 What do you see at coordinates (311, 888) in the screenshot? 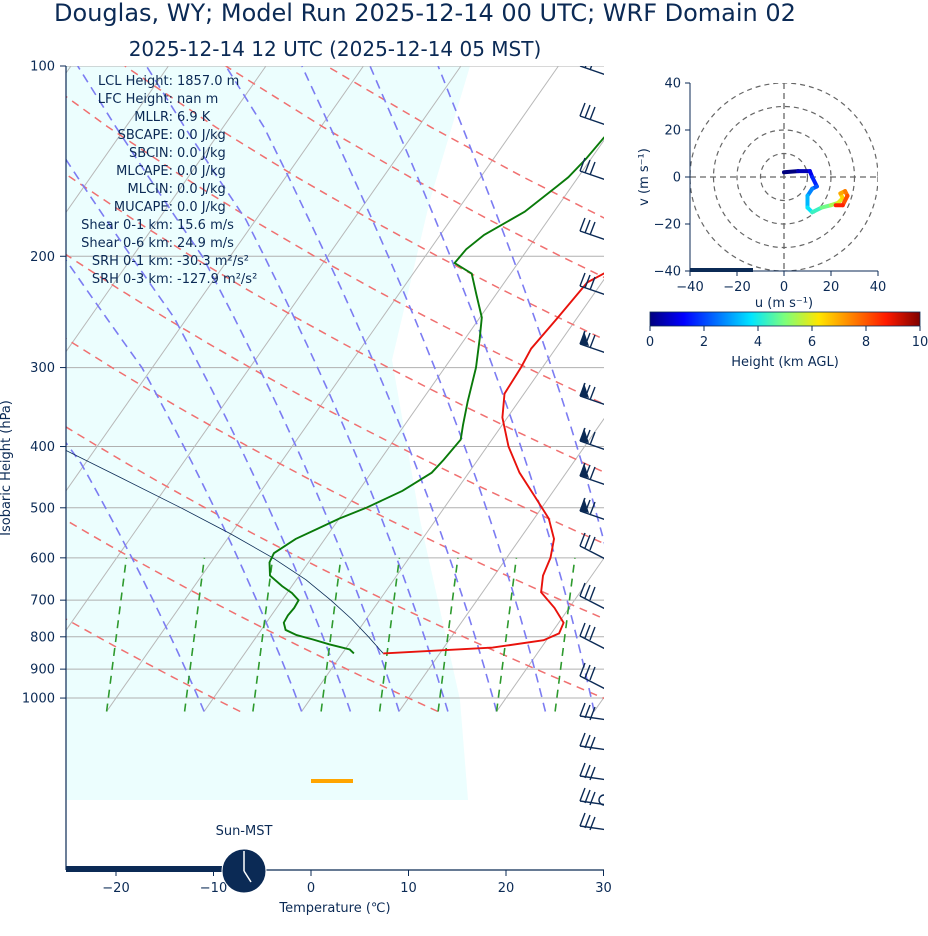
I see `x-tick-label: 0` at bounding box center [311, 888].